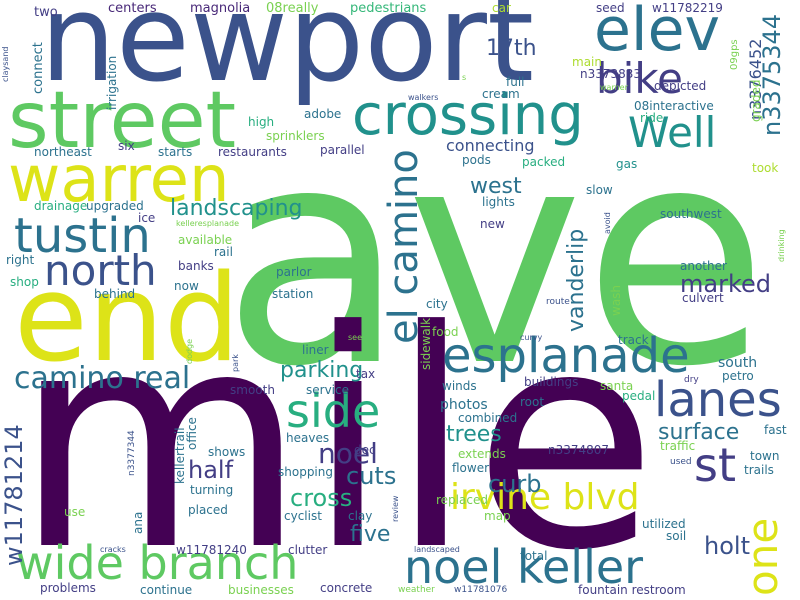  Describe the element at coordinates (14, 495) in the screenshot. I see `word-w11781214: w11781214` at that location.